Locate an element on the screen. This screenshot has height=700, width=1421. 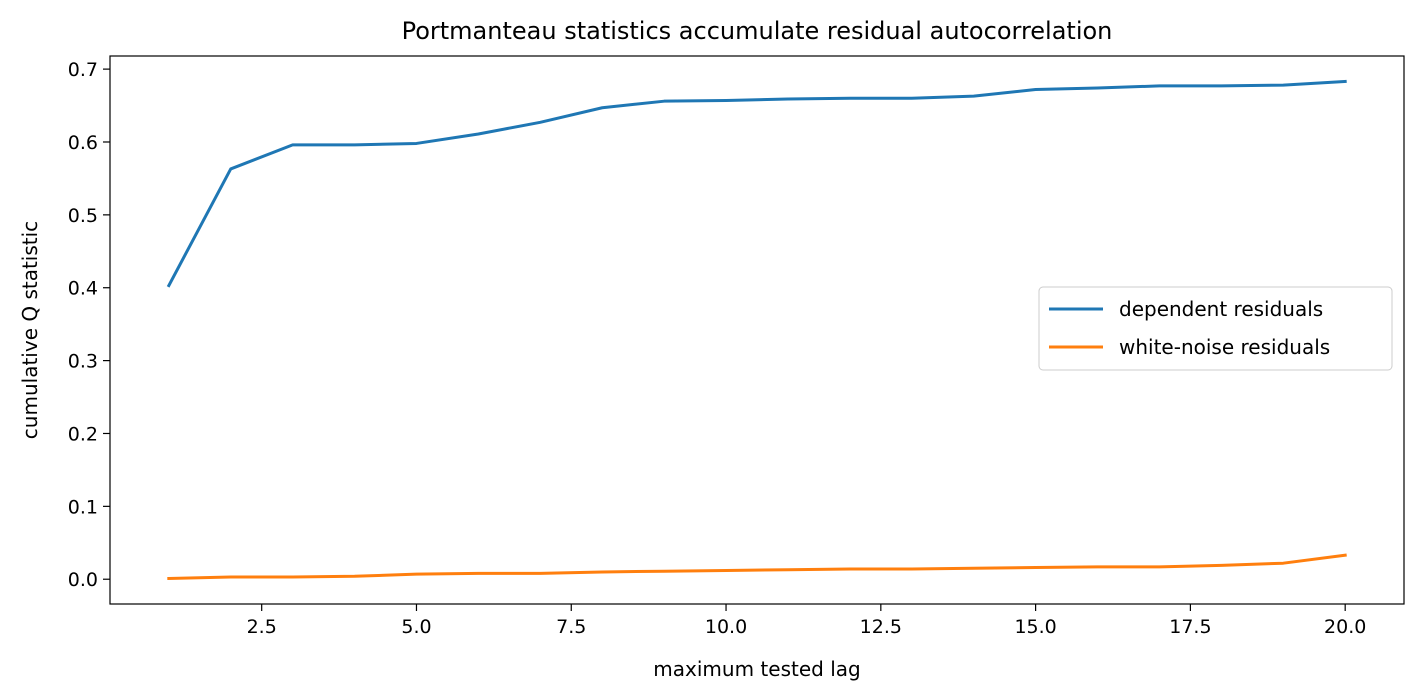
x-tick-label: 20.0 is located at coordinates (1345, 627).